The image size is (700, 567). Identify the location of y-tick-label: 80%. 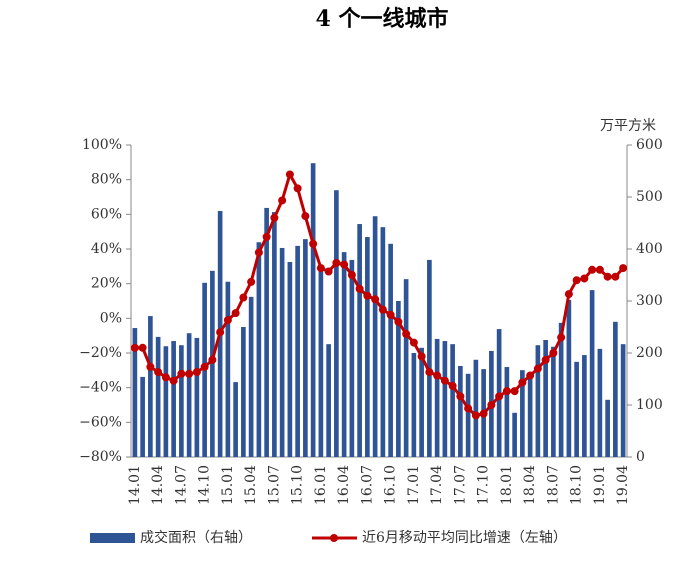
(106, 180).